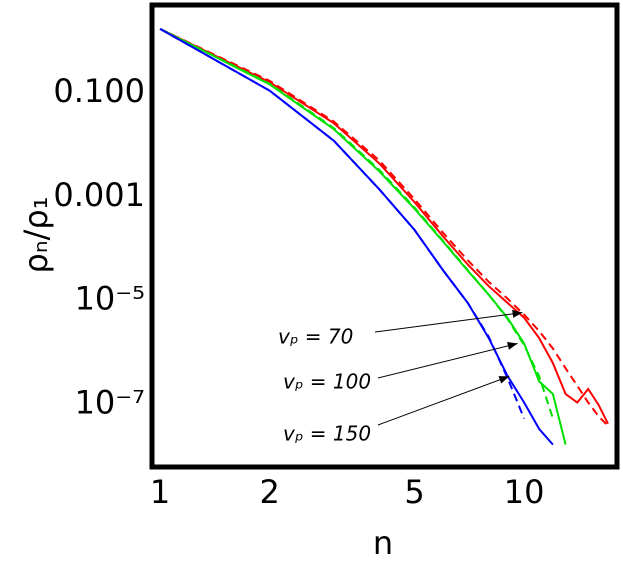 Image resolution: width=623 pixels, height=564 pixels. I want to click on x-tick-label: 1, so click(160, 492).